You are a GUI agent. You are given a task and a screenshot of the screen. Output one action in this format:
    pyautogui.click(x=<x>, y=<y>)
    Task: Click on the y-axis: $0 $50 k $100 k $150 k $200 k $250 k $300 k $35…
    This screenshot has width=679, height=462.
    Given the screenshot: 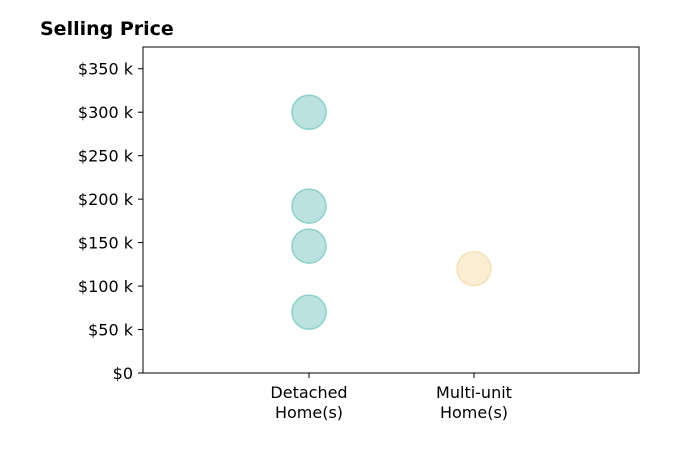 What is the action you would take?
    pyautogui.click(x=110, y=221)
    